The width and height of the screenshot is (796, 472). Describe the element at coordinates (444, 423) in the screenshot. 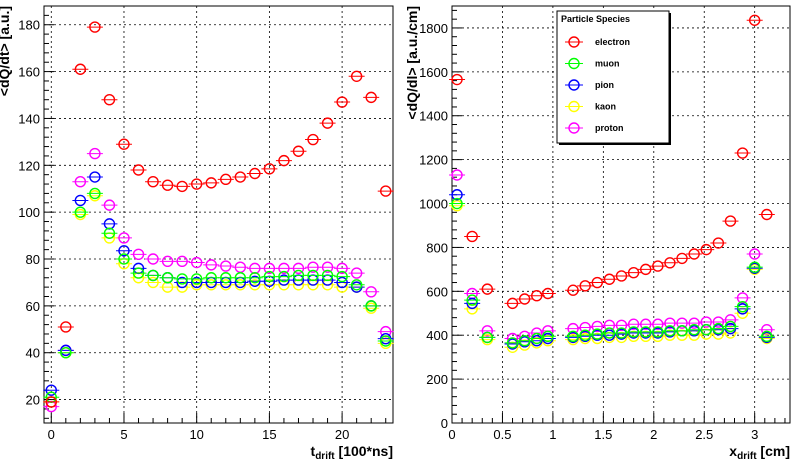

I see `y-tick-label: 0` at that location.